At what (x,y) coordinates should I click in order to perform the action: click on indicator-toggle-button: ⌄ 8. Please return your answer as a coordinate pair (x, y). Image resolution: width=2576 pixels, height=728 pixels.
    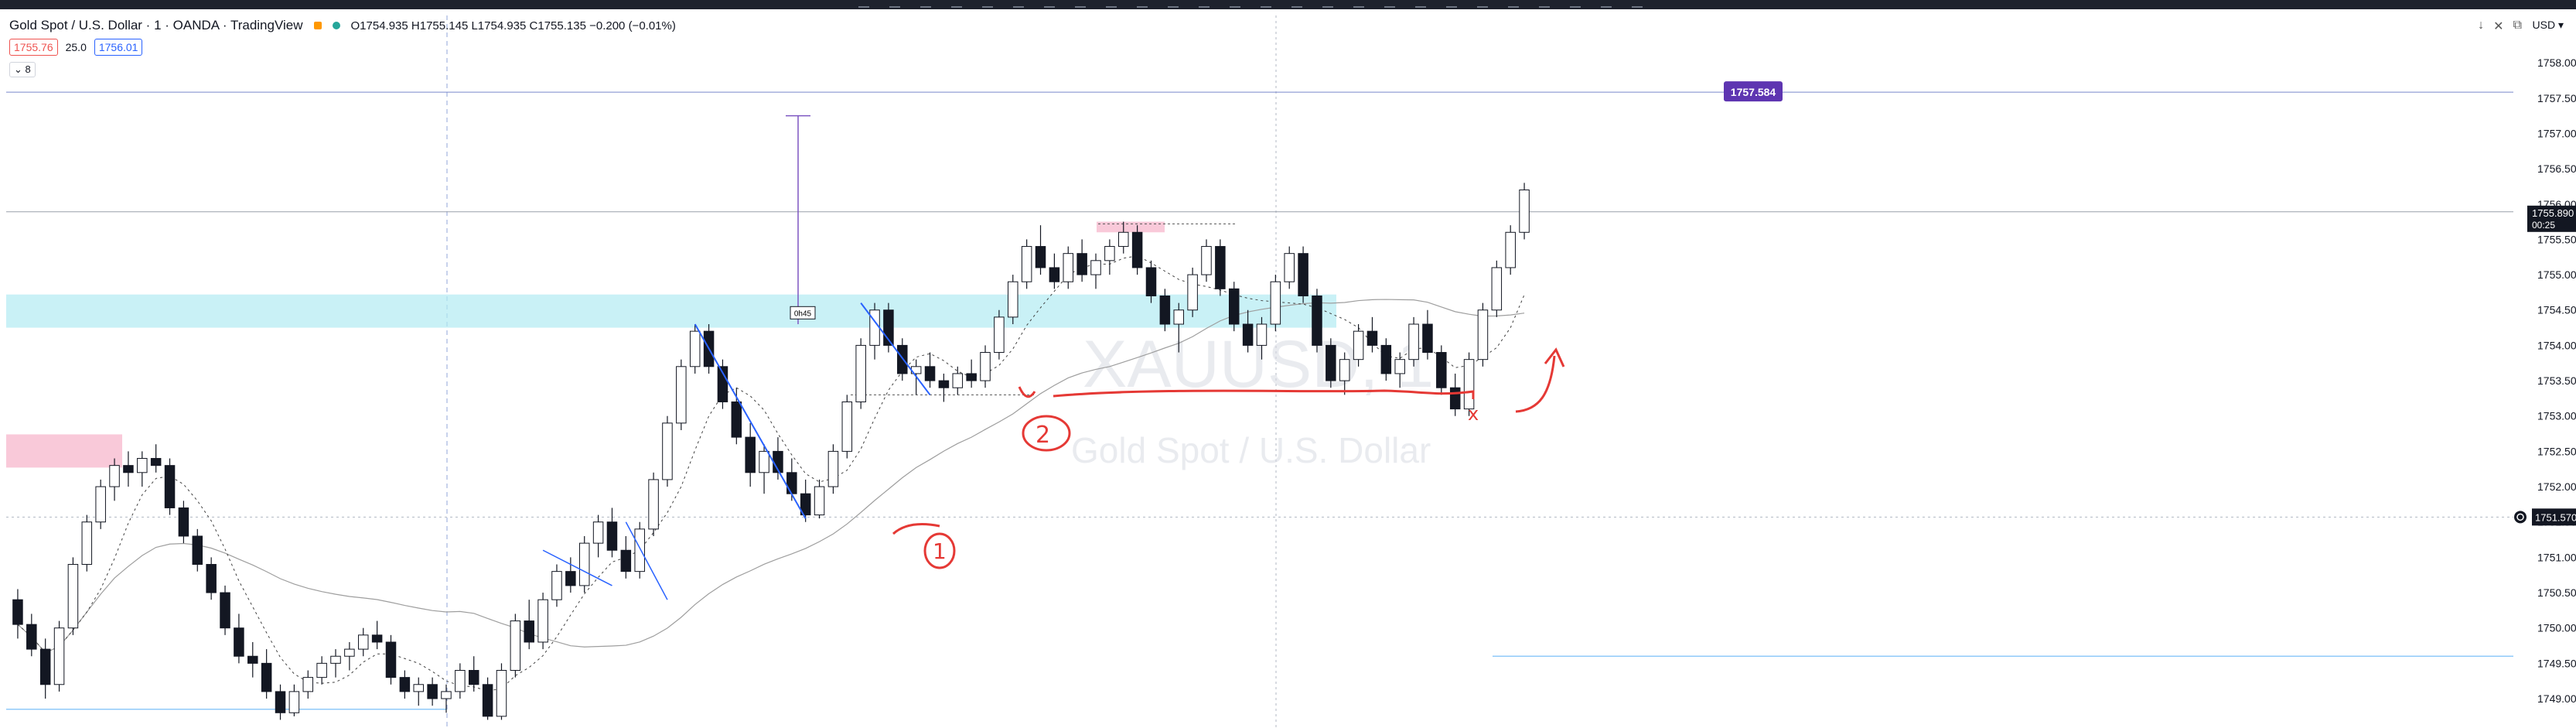
    Looking at the image, I should click on (23, 69).